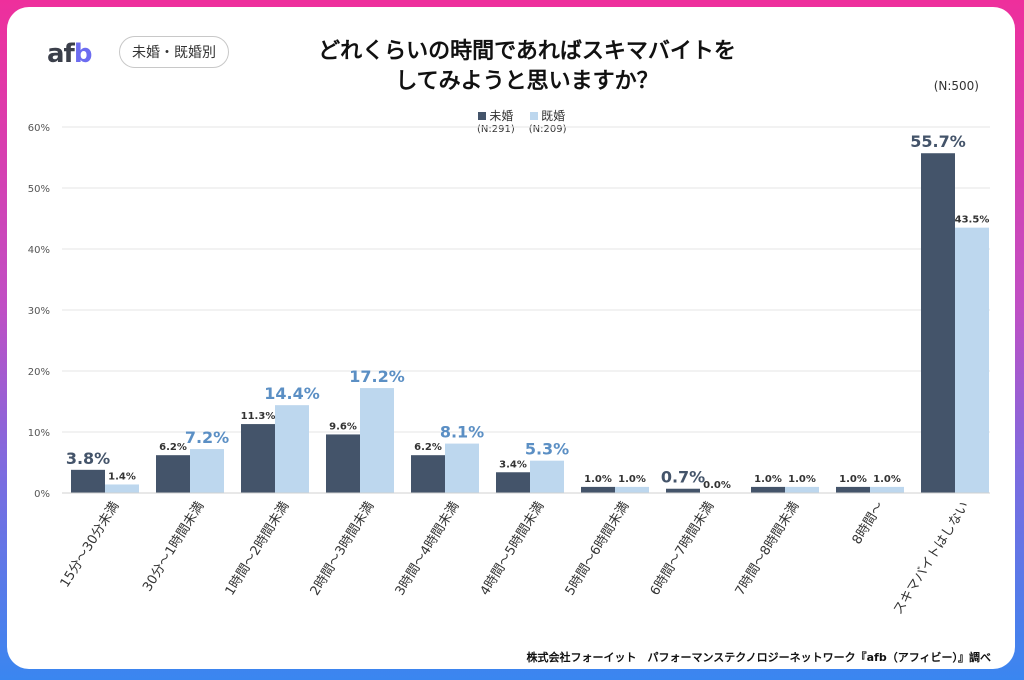 The height and width of the screenshot is (680, 1024). What do you see at coordinates (69, 54) in the screenshot?
I see `afb-logo: afb` at bounding box center [69, 54].